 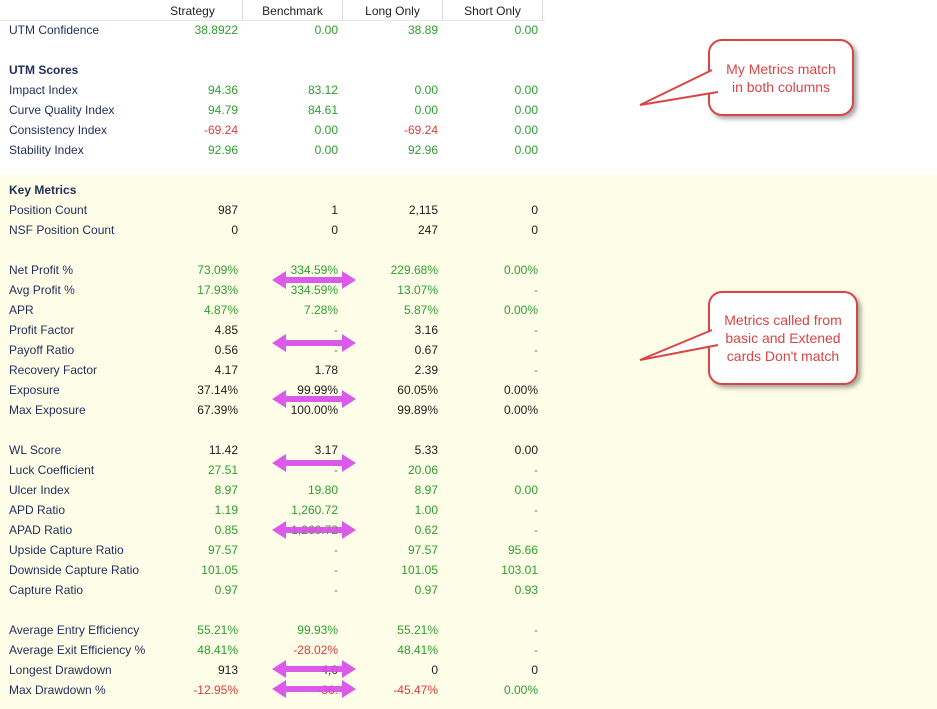 What do you see at coordinates (46, 150) in the screenshot?
I see `row-label: Stability Index` at bounding box center [46, 150].